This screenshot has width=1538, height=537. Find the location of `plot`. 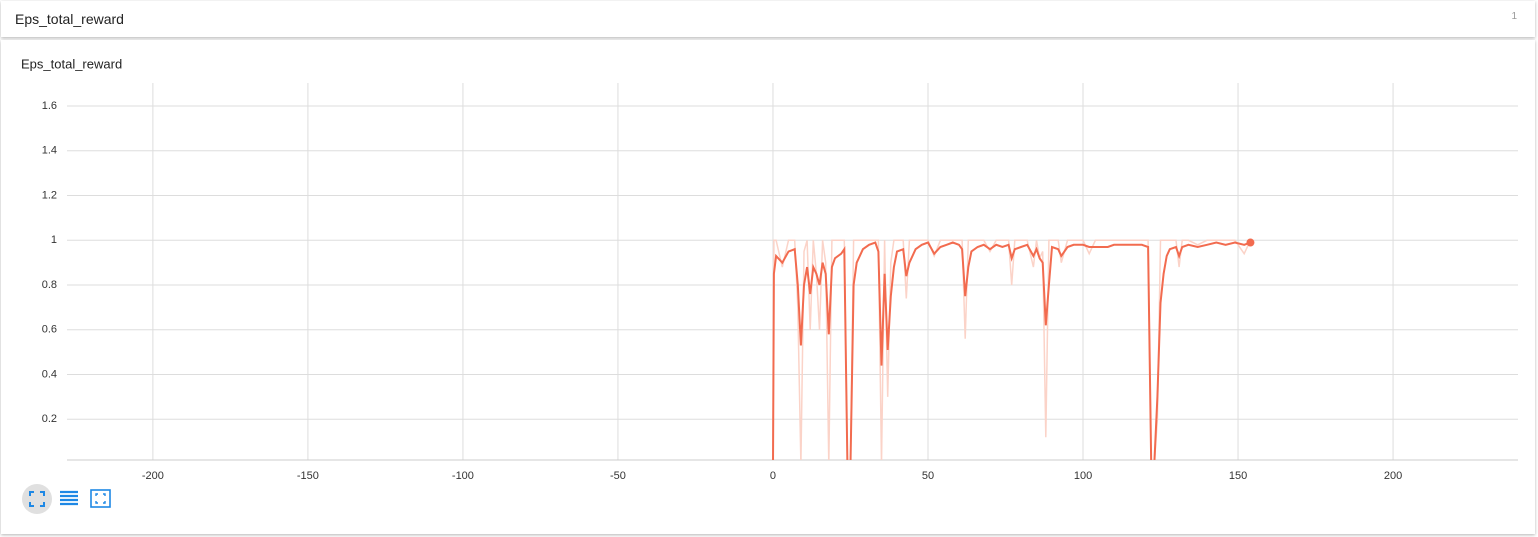

plot is located at coordinates (1012, 349).